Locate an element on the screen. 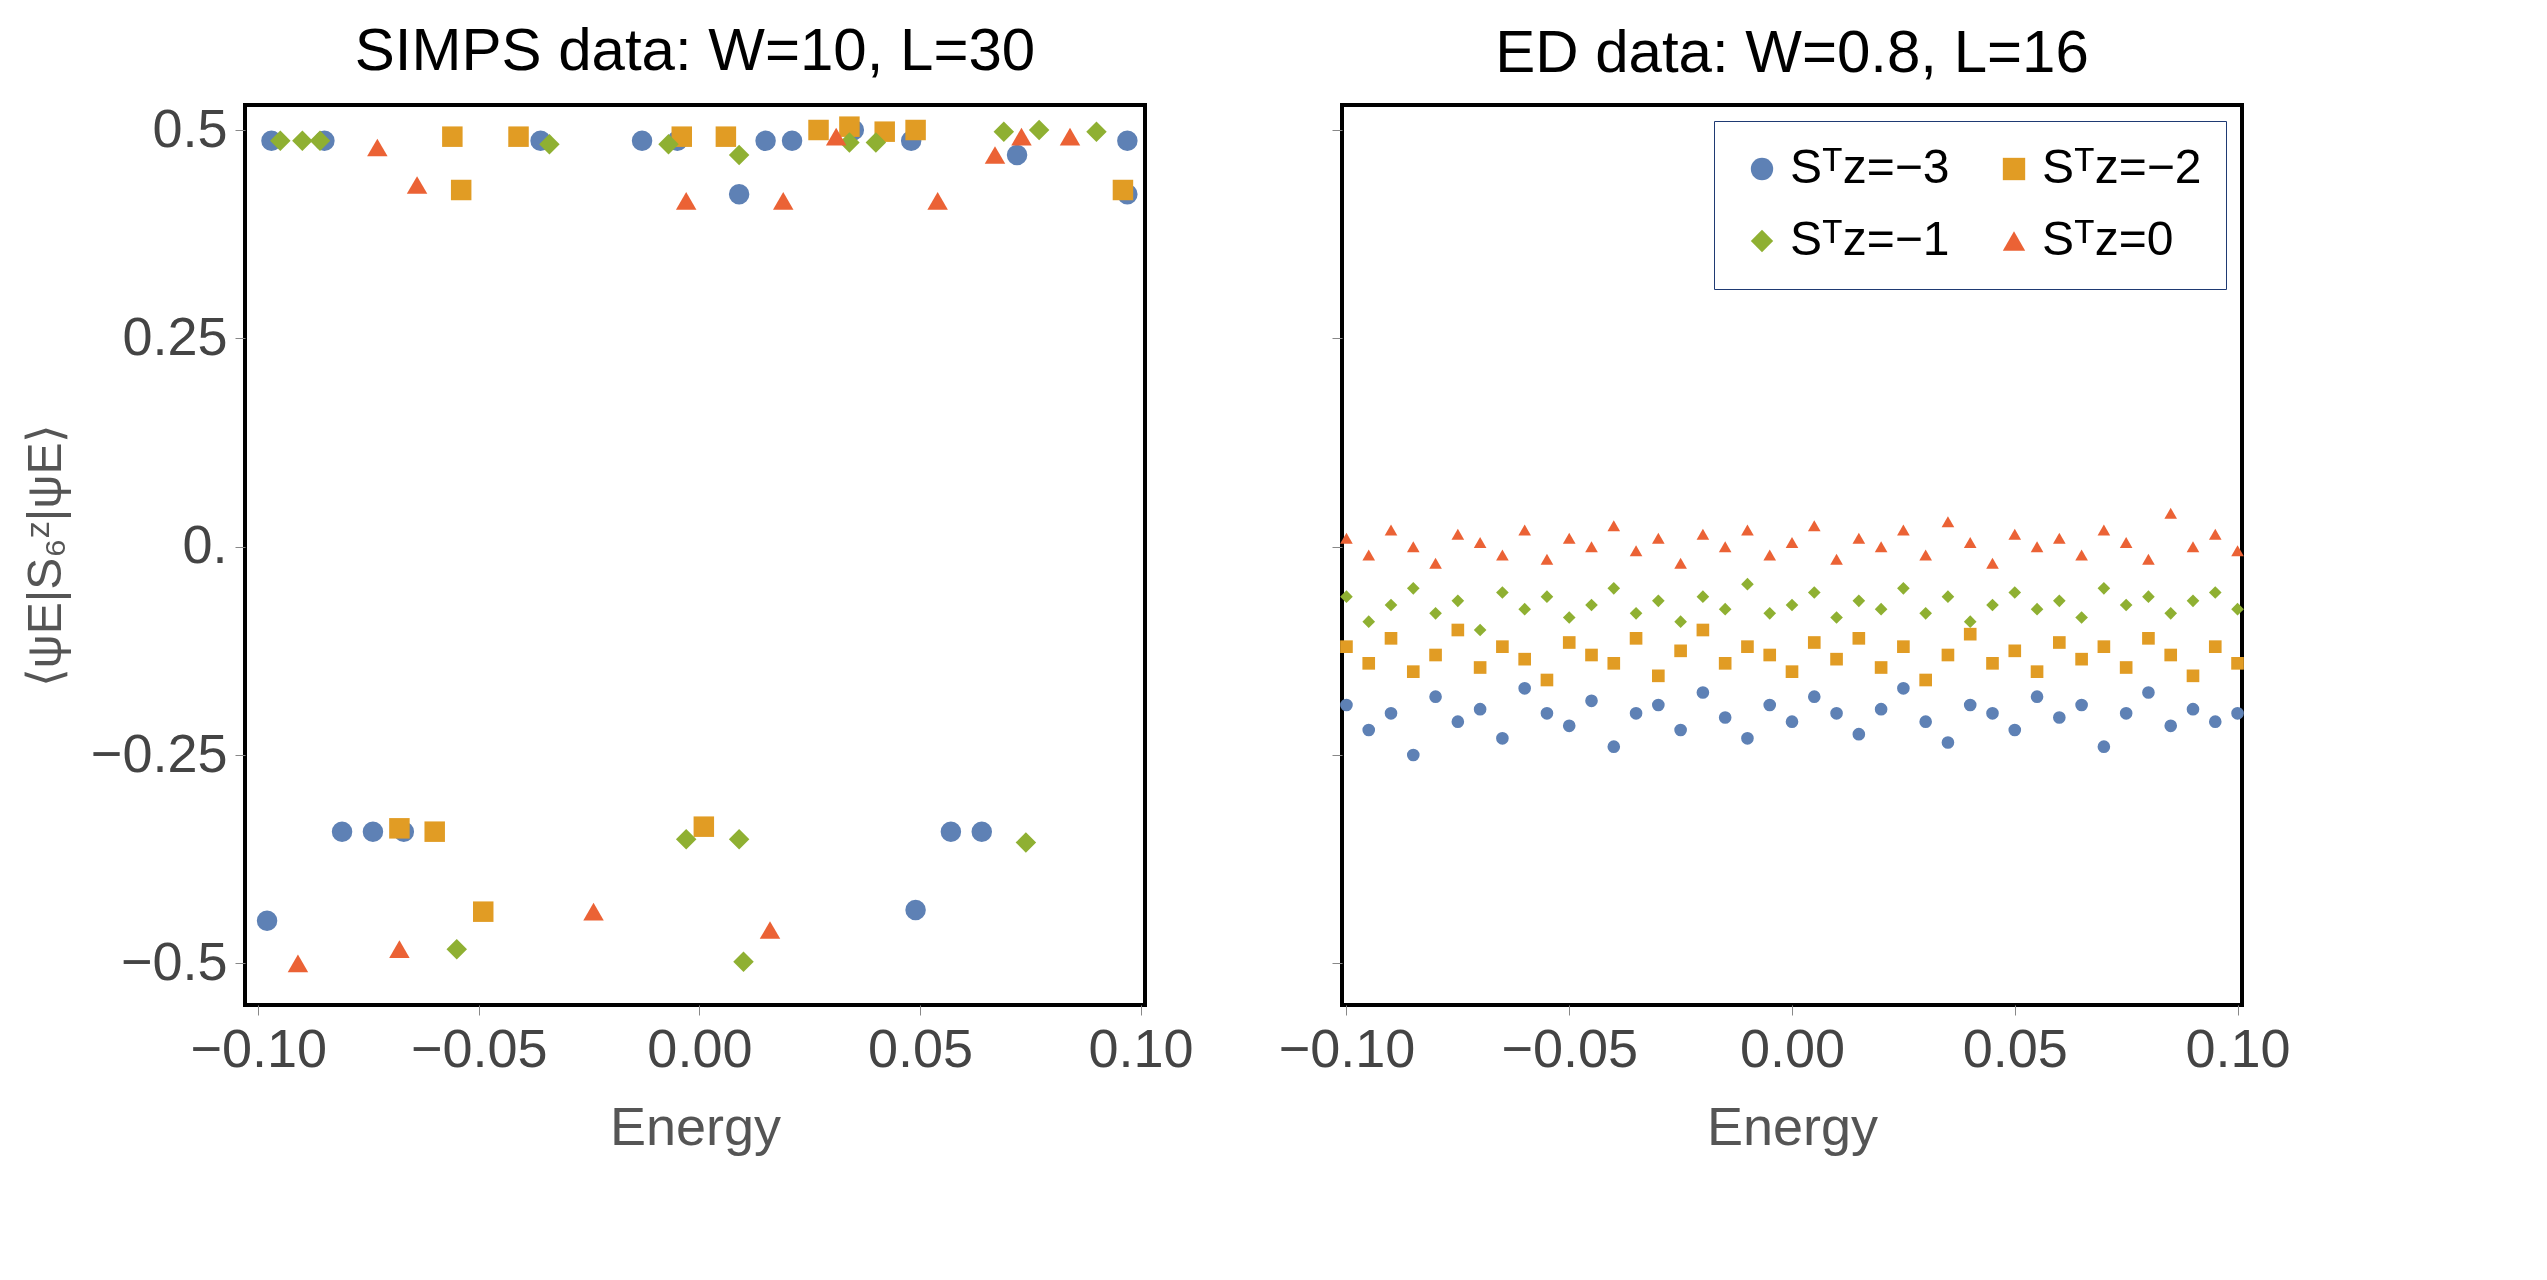 This screenshot has width=2547, height=1280. x-tick-label: −0.05 is located at coordinates (1570, 1047).